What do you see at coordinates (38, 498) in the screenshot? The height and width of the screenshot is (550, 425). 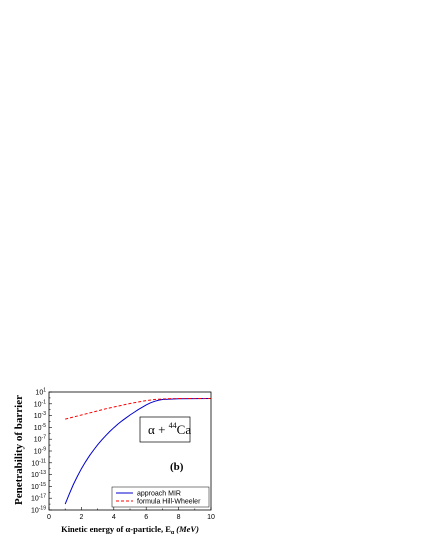 I see `y-tick-label: 10⁻¹⁷` at bounding box center [38, 498].